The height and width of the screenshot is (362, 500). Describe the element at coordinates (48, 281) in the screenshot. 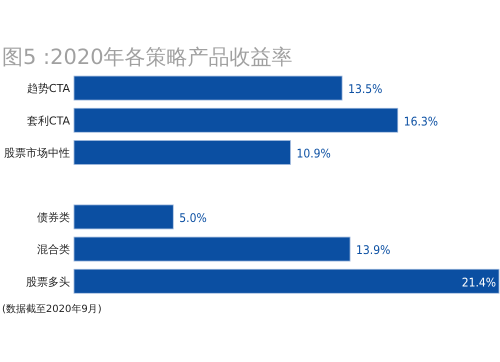

I see `y-tick-label: 股票多头` at that location.